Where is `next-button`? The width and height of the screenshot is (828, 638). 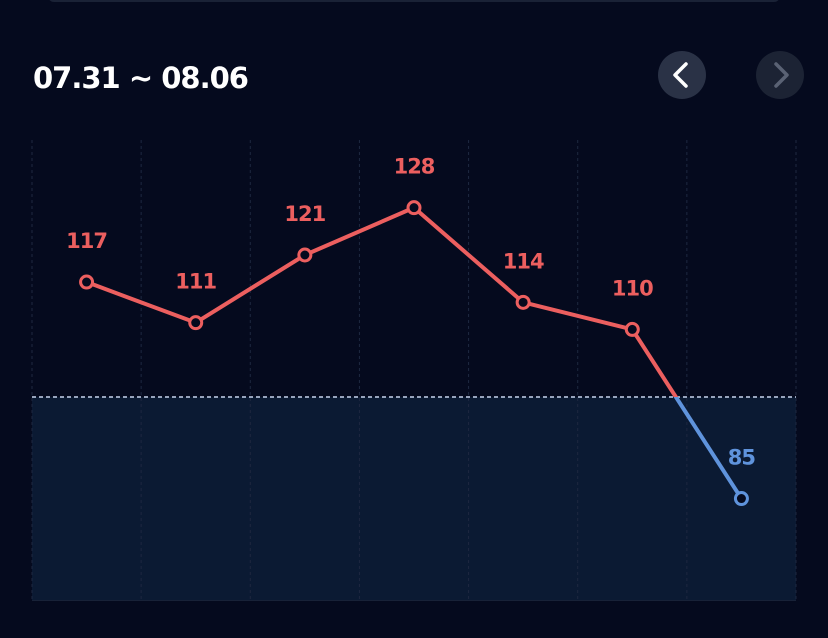 next-button is located at coordinates (780, 75).